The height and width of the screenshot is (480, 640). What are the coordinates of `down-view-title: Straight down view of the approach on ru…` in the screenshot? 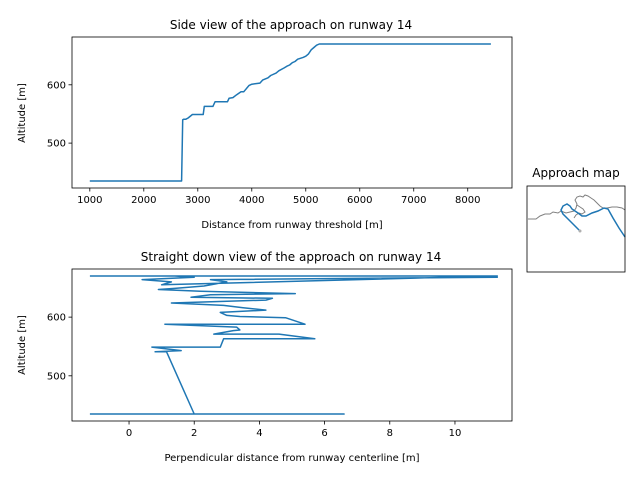 It's located at (291, 257).